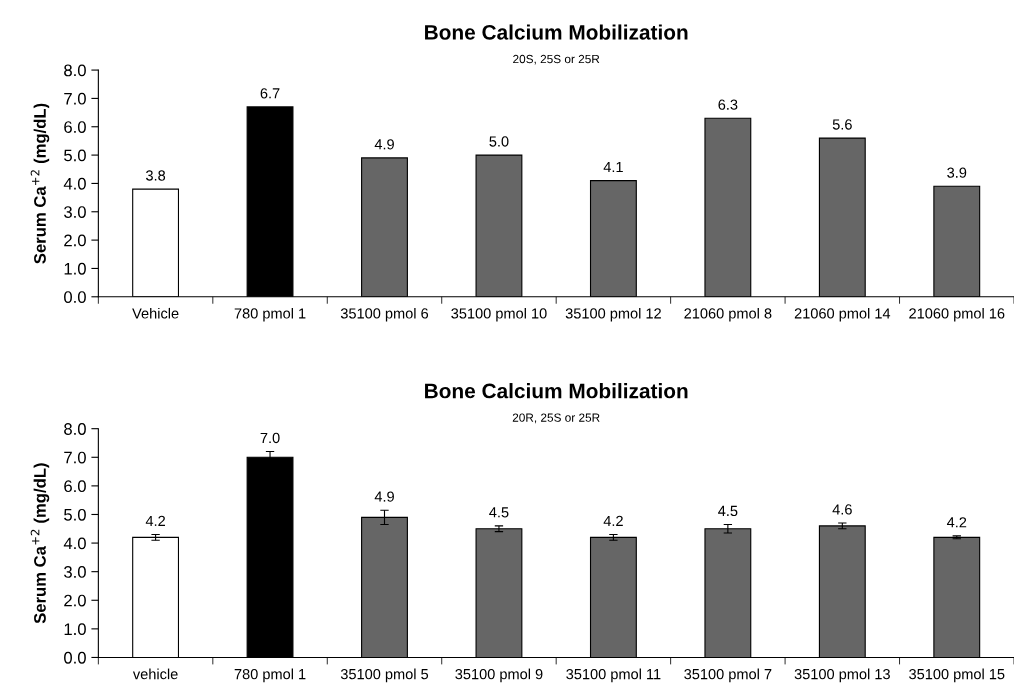 This screenshot has height=687, width=1014. Describe the element at coordinates (499, 314) in the screenshot. I see `x-tick-label: 35100 pmol 10` at that location.